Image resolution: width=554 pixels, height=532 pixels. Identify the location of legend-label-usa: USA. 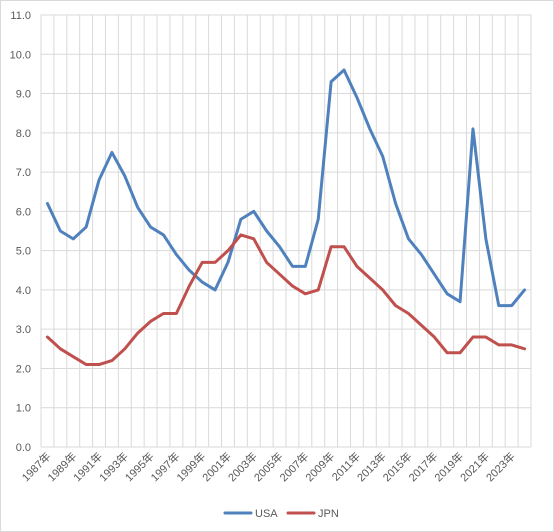
(266, 514).